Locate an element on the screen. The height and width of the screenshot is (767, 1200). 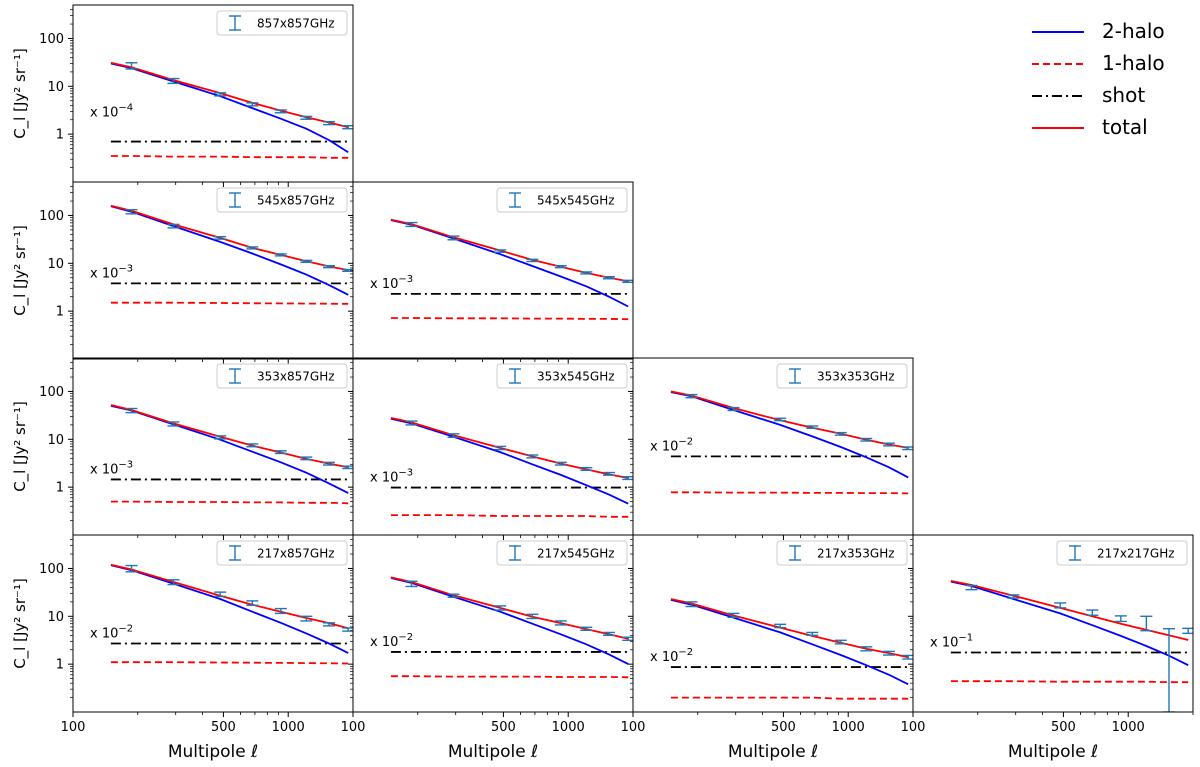
scale-annotation: x 10−4 is located at coordinates (111, 112).